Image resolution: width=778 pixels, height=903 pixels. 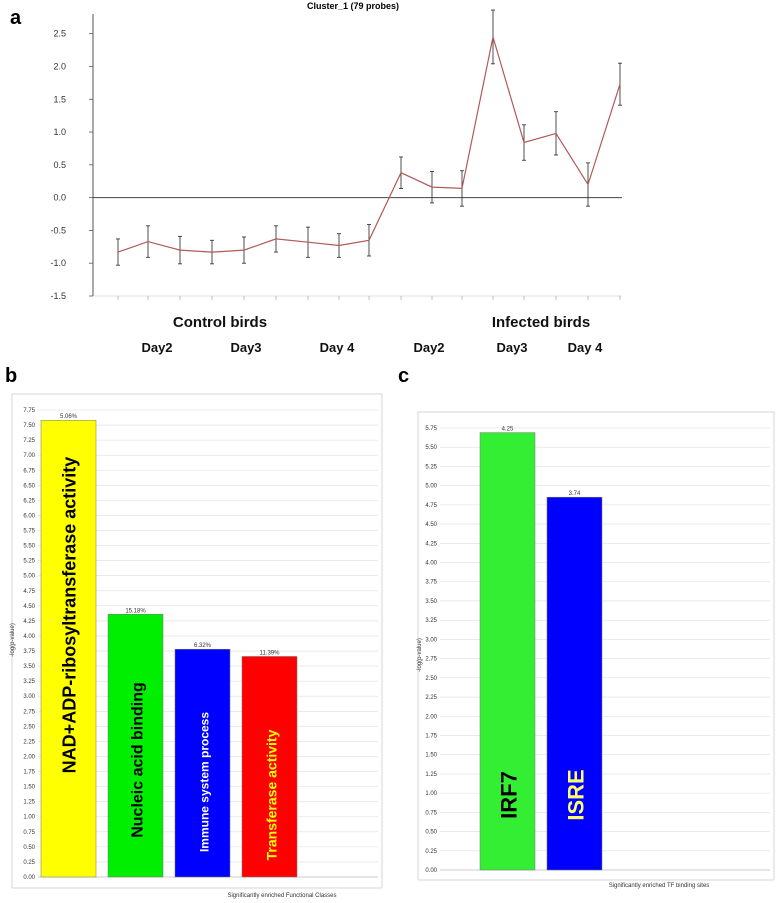 I want to click on y-tick-label: 2.75, so click(x=431, y=660).